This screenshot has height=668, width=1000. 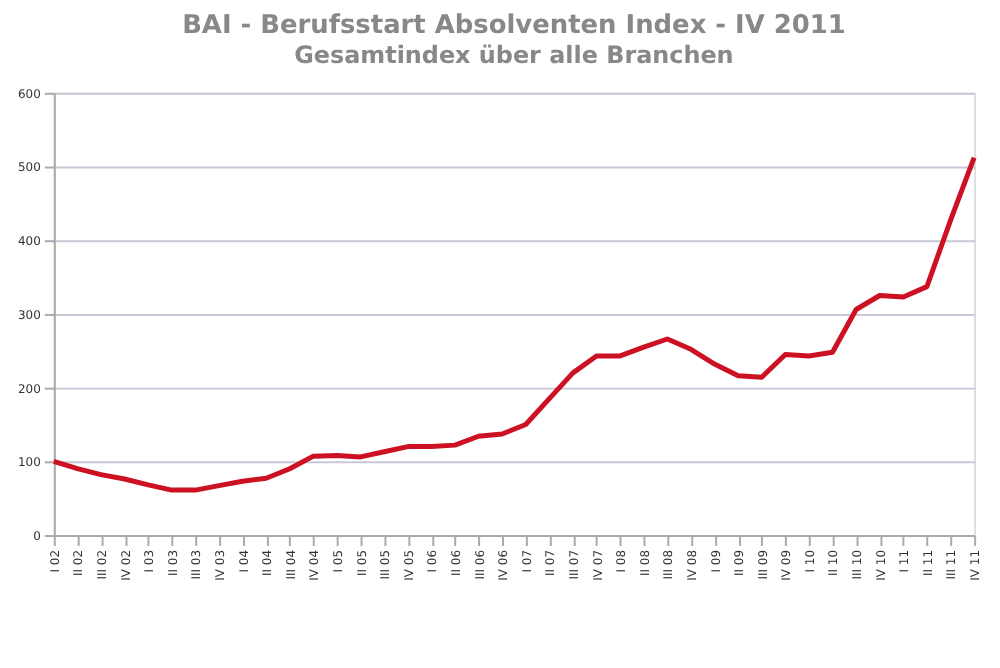 I want to click on chart-title: BAI - Berufsstart Absolventen Index - IV 2011, so click(x=514, y=26).